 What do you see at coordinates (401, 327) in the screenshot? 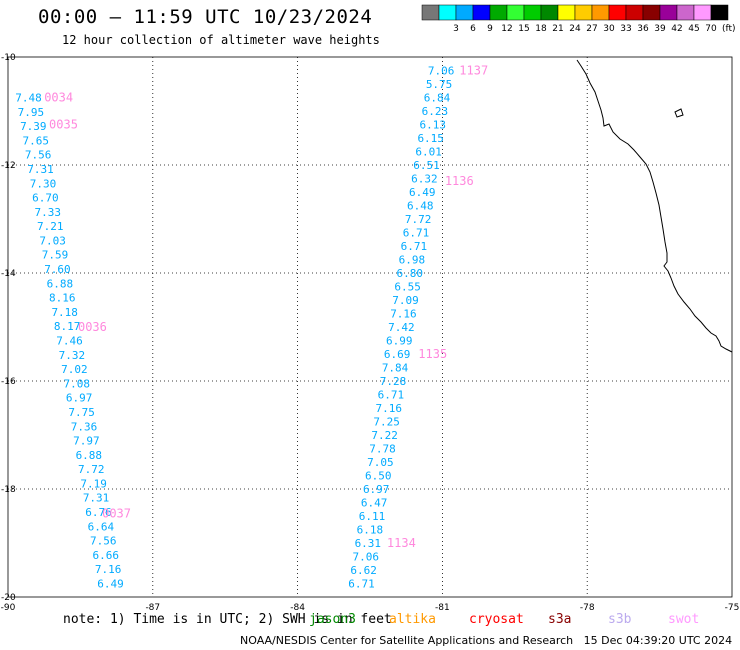
I see `wave-height-value: 7.42` at bounding box center [401, 327].